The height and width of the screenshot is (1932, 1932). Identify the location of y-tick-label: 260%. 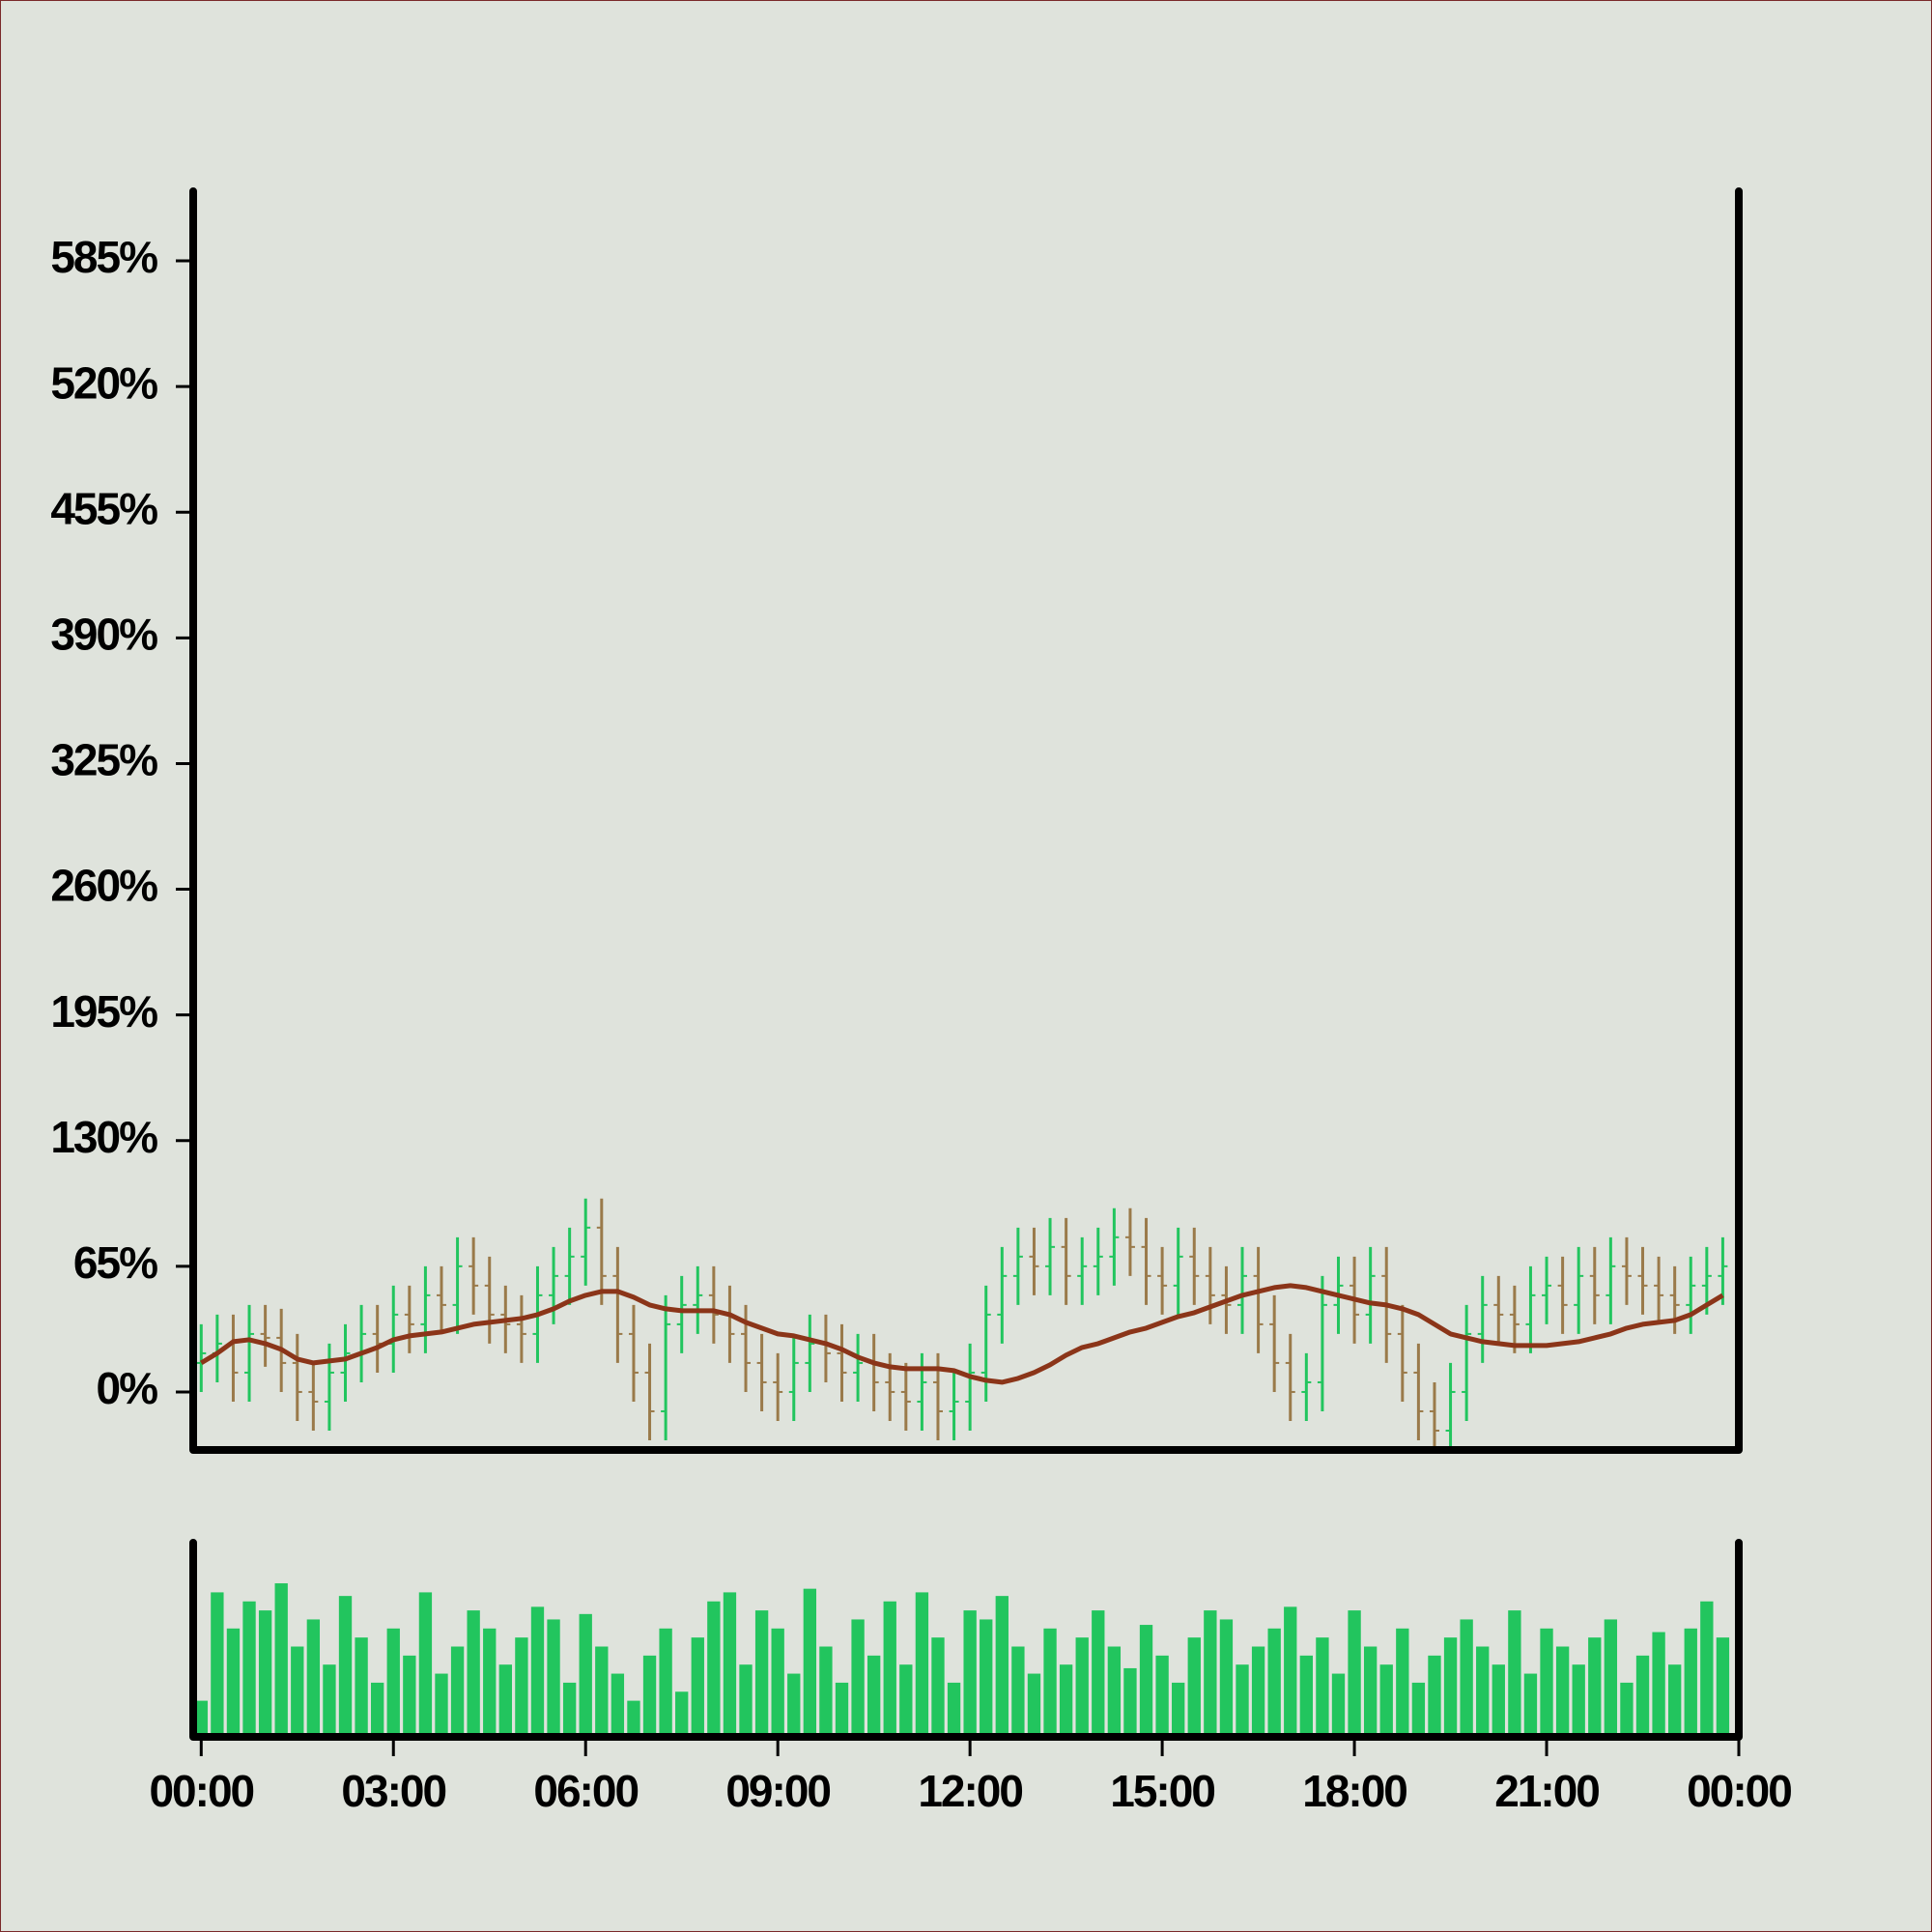
(103, 886).